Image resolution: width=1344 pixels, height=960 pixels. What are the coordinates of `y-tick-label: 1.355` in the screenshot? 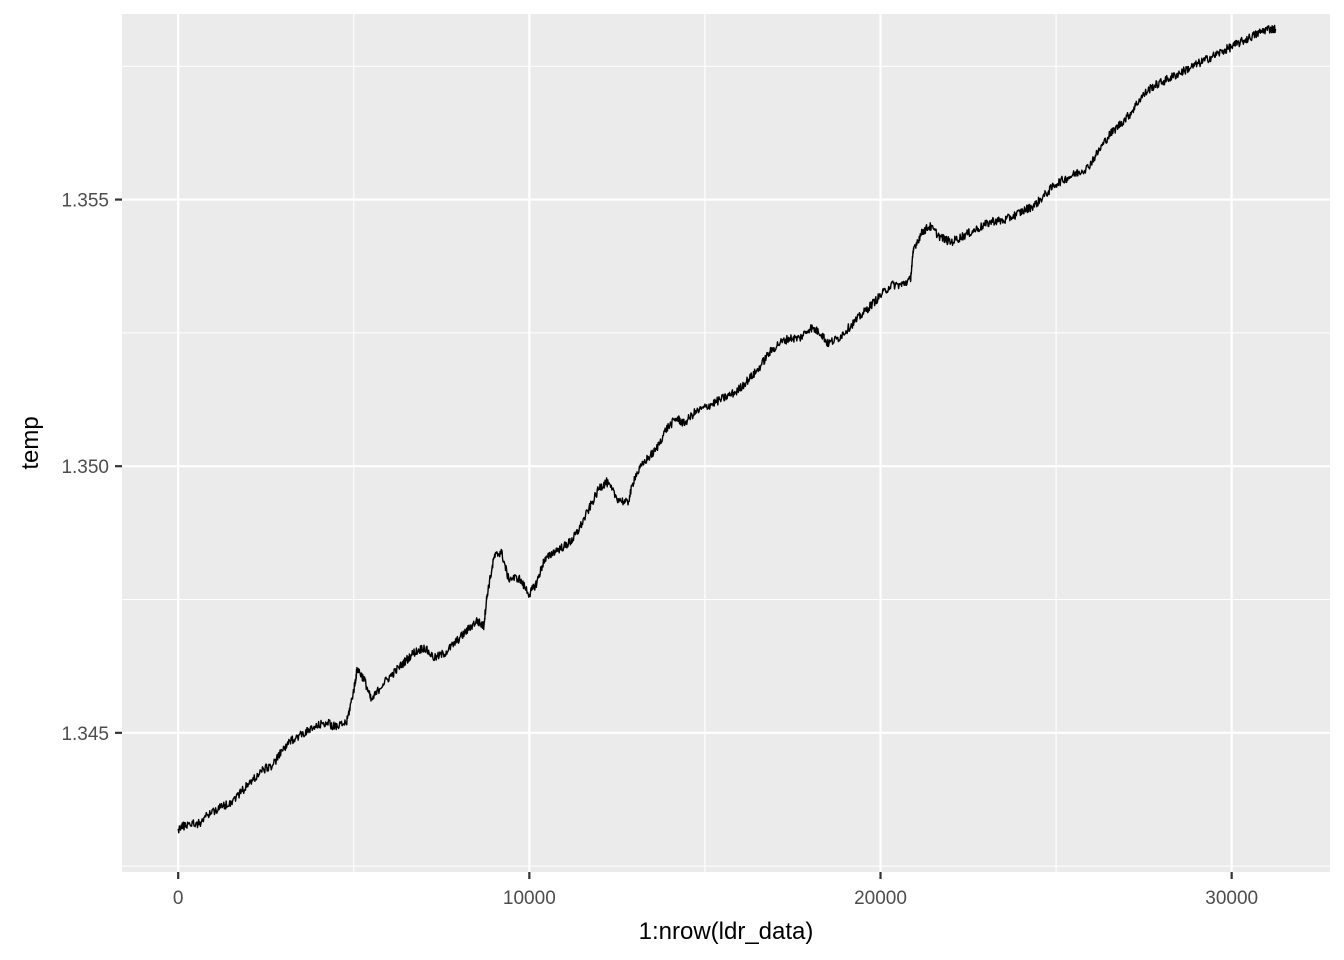 It's located at (85, 201).